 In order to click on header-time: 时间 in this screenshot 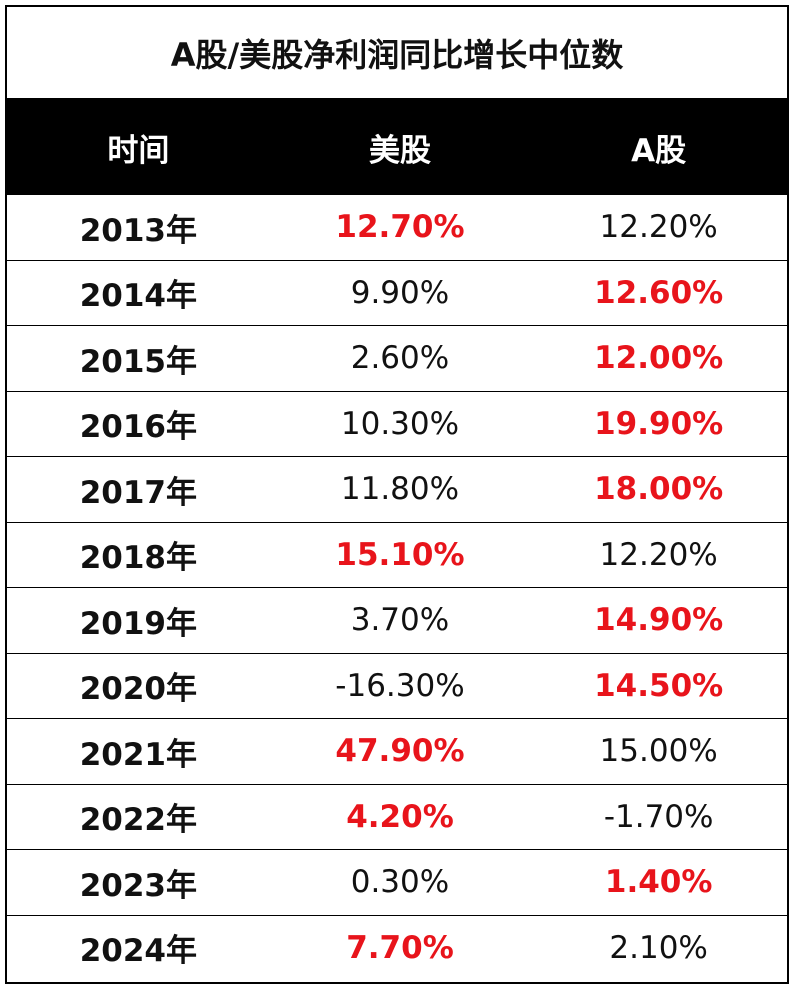, I will do `click(138, 150)`.